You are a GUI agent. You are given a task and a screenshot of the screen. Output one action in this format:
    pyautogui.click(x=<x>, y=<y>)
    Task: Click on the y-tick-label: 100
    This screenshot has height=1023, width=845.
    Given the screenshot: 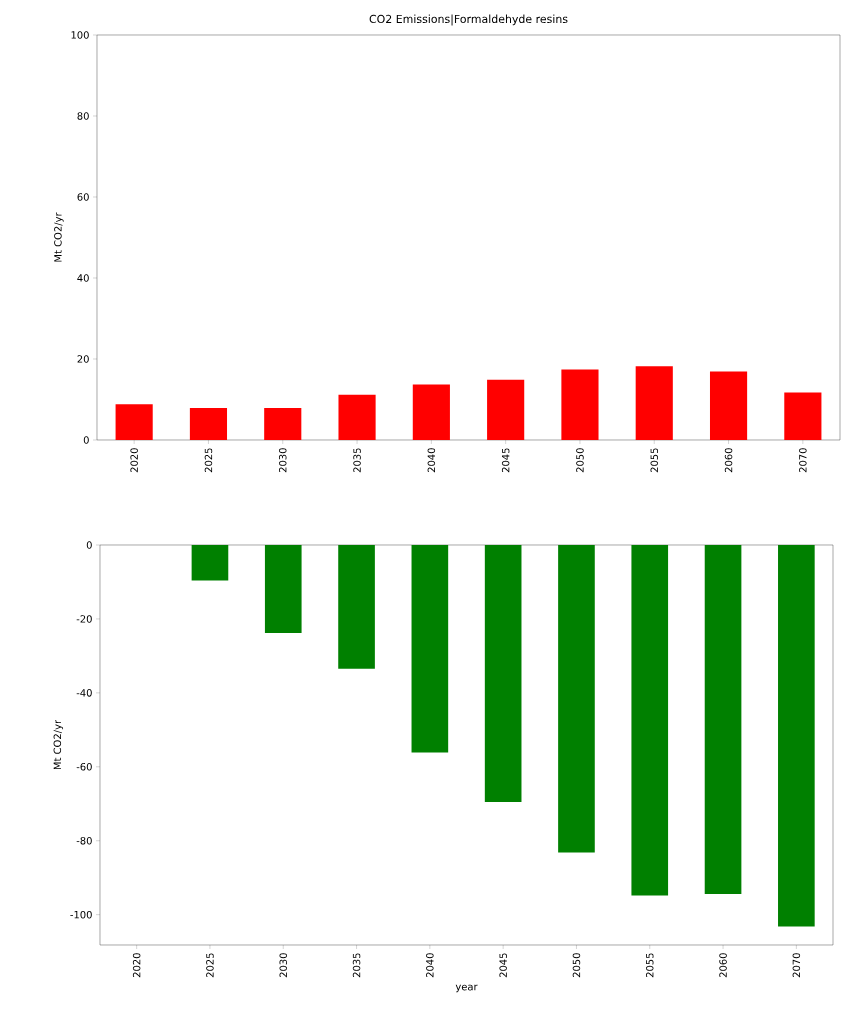 What is the action you would take?
    pyautogui.click(x=80, y=35)
    